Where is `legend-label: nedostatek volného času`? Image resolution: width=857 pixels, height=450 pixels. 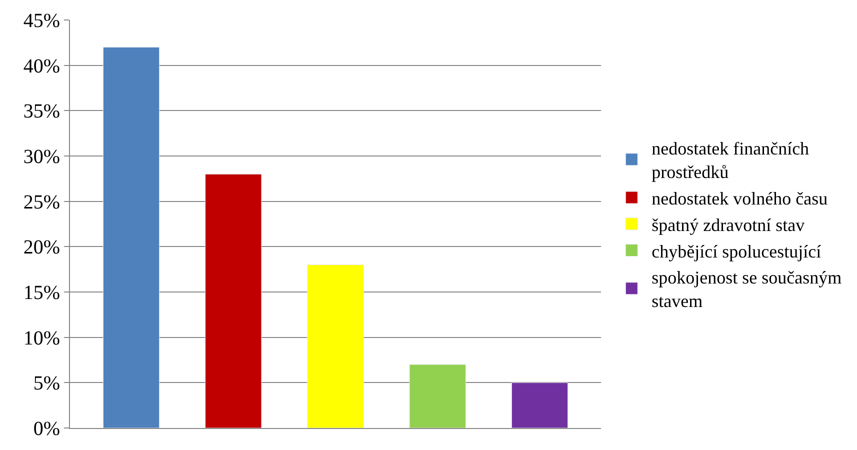 legend-label: nedostatek volného času is located at coordinates (740, 198).